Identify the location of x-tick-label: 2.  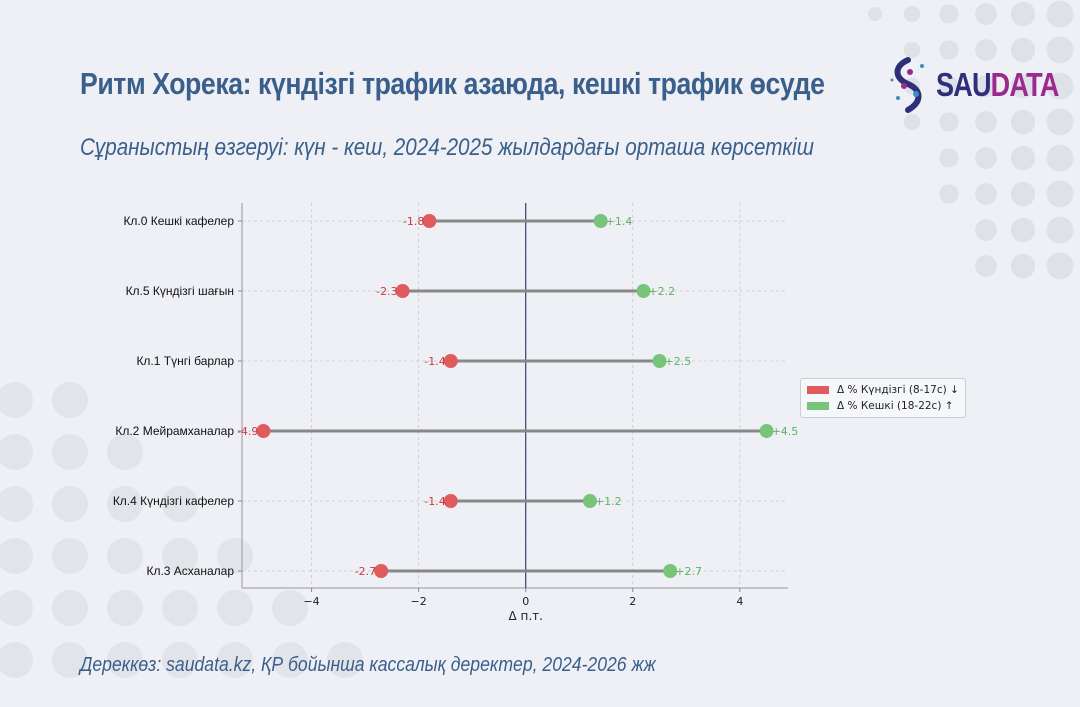
(632, 601).